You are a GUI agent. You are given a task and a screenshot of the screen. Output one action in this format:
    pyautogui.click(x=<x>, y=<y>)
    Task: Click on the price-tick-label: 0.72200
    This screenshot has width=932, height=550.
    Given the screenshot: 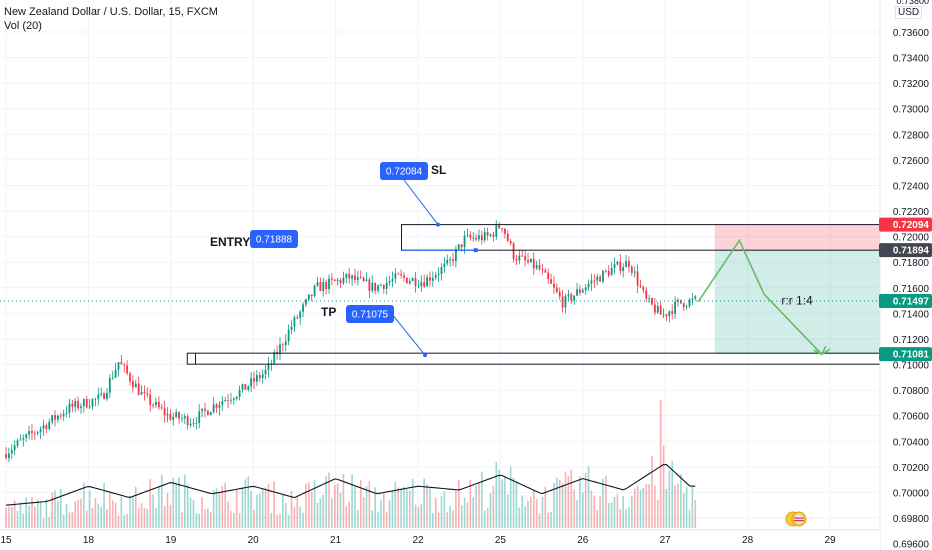 What is the action you would take?
    pyautogui.click(x=911, y=212)
    